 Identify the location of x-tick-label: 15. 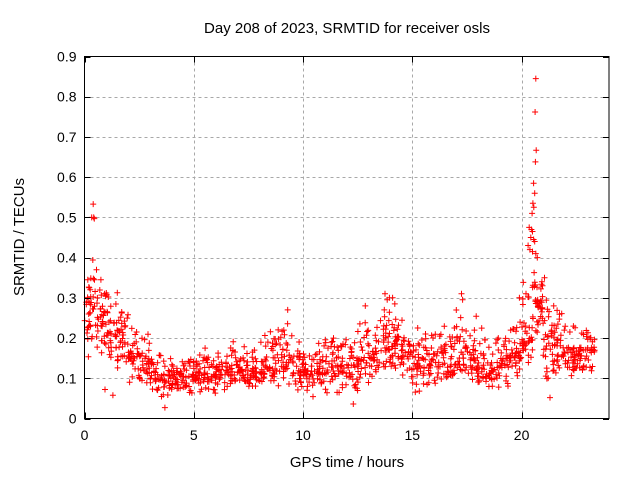
(413, 435).